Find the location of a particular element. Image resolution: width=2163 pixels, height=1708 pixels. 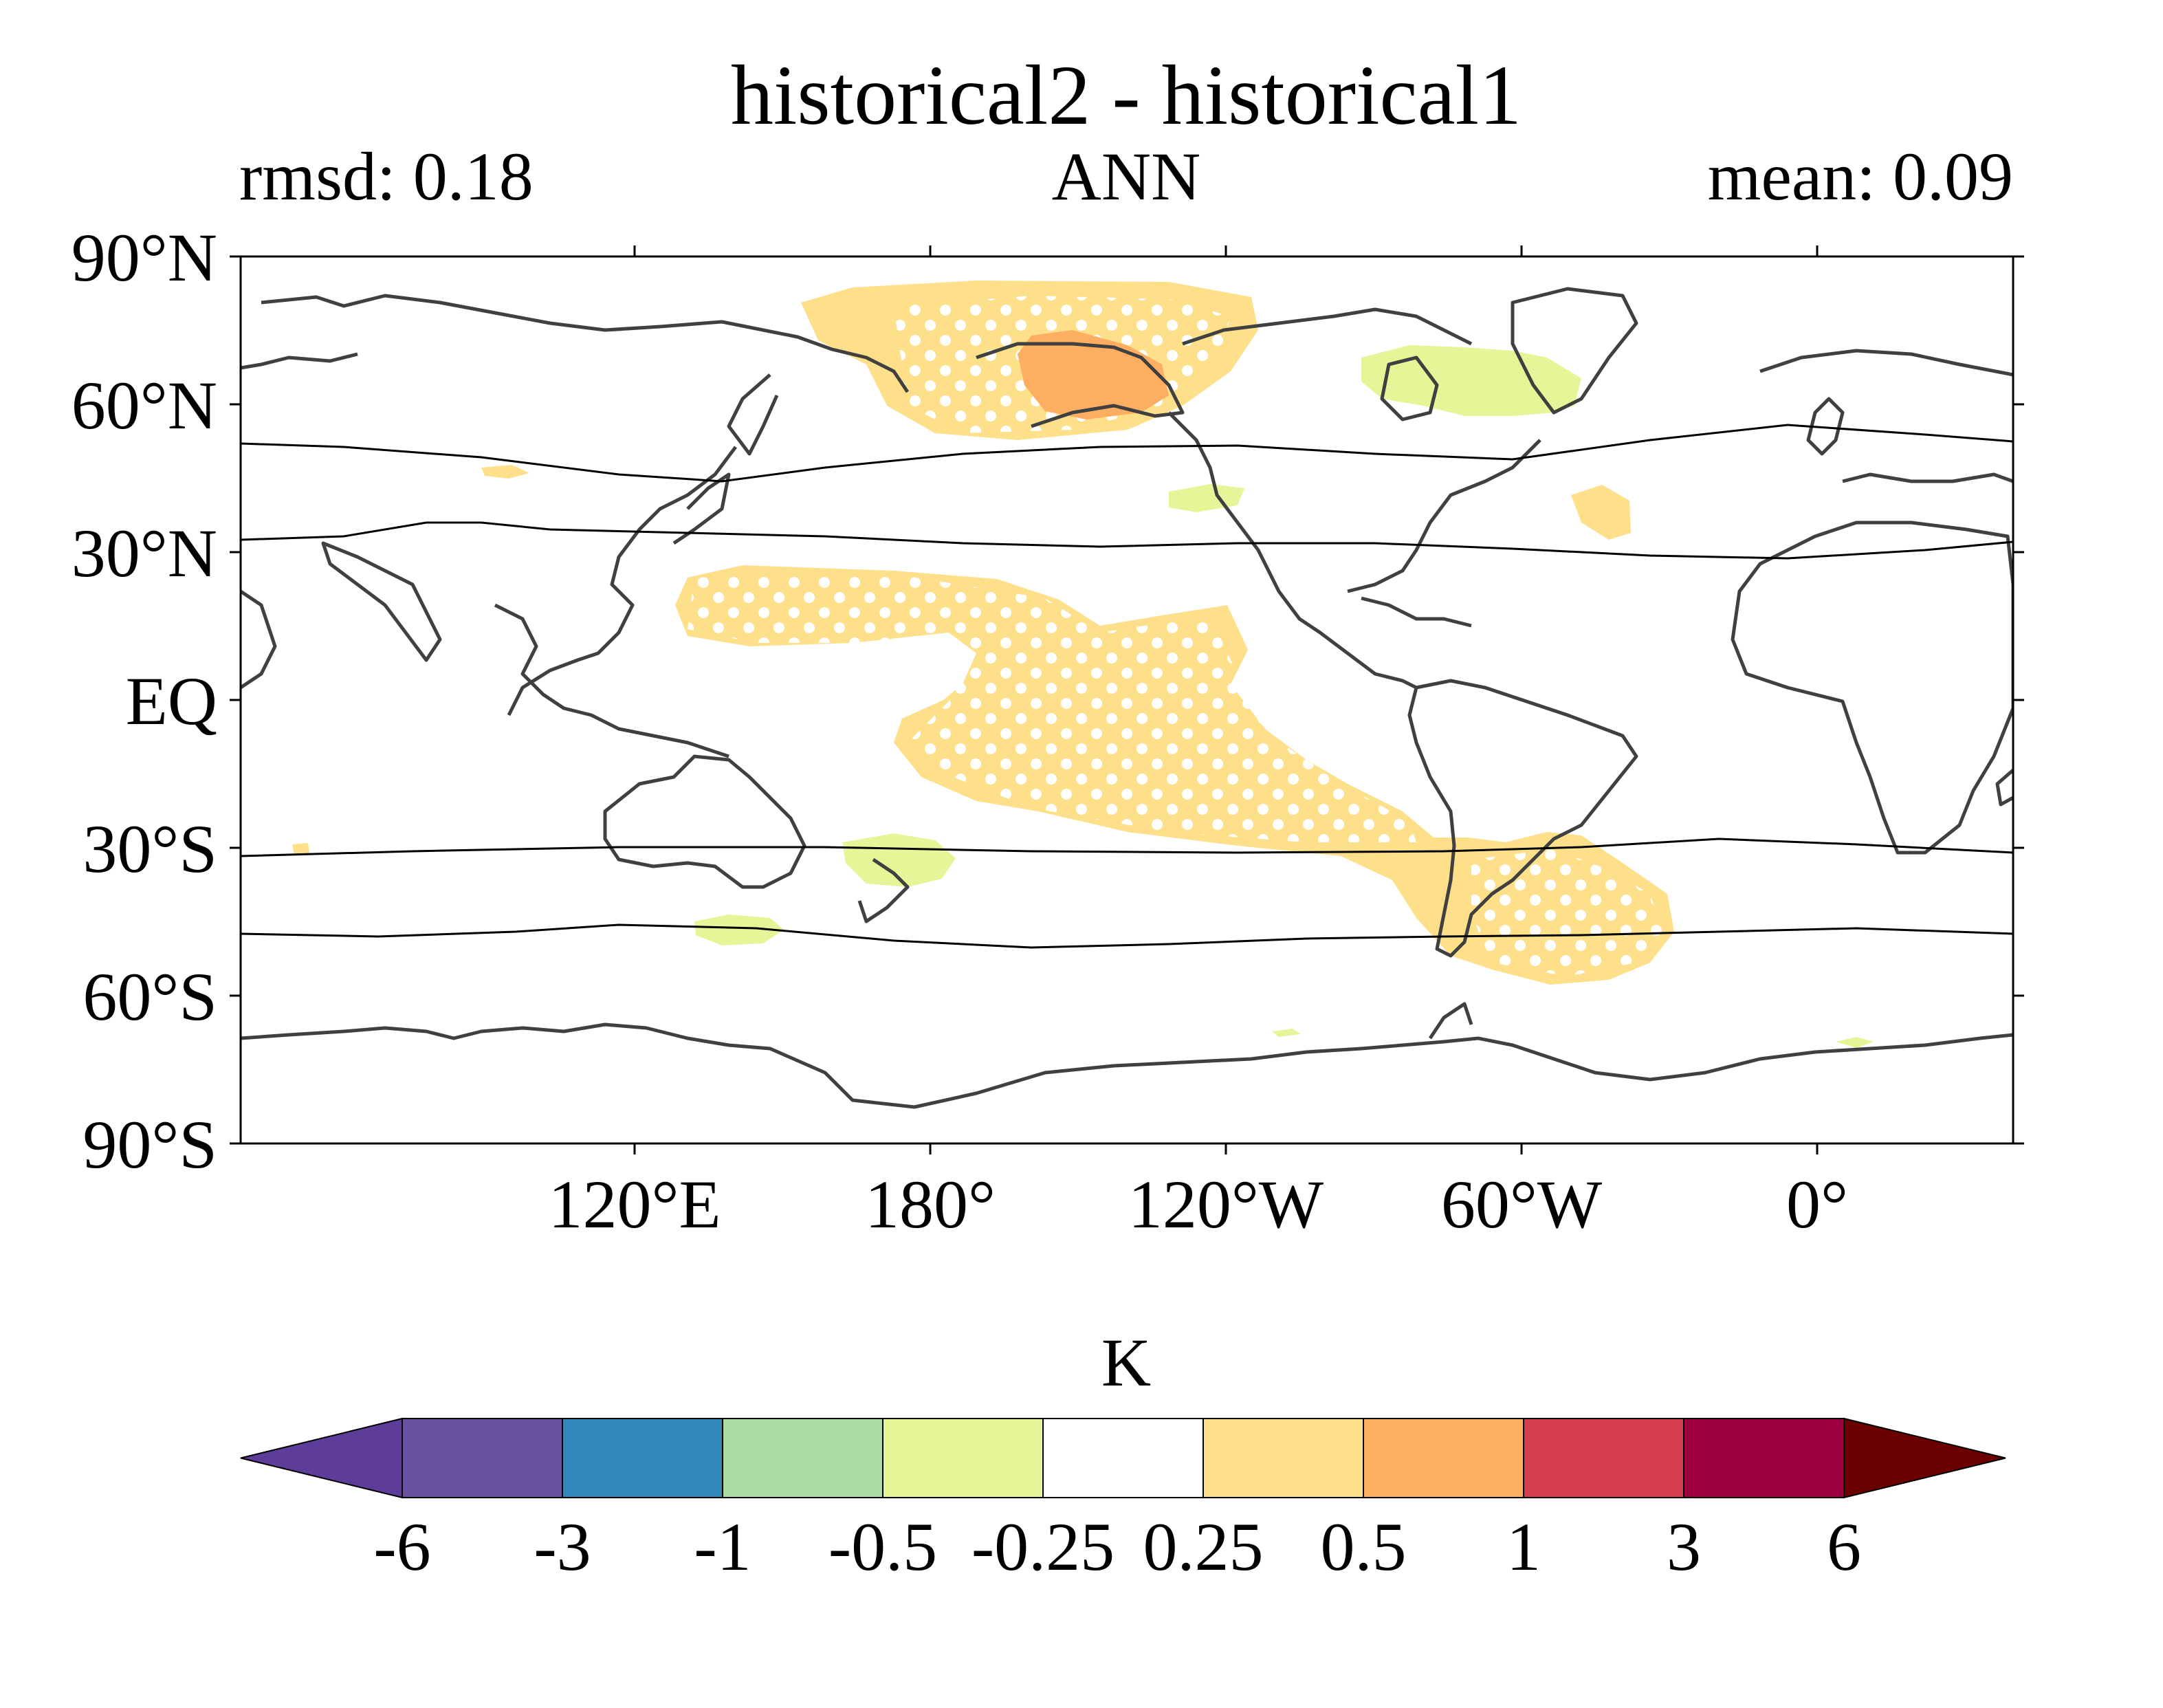

lon-label: 120°W is located at coordinates (1226, 1204).